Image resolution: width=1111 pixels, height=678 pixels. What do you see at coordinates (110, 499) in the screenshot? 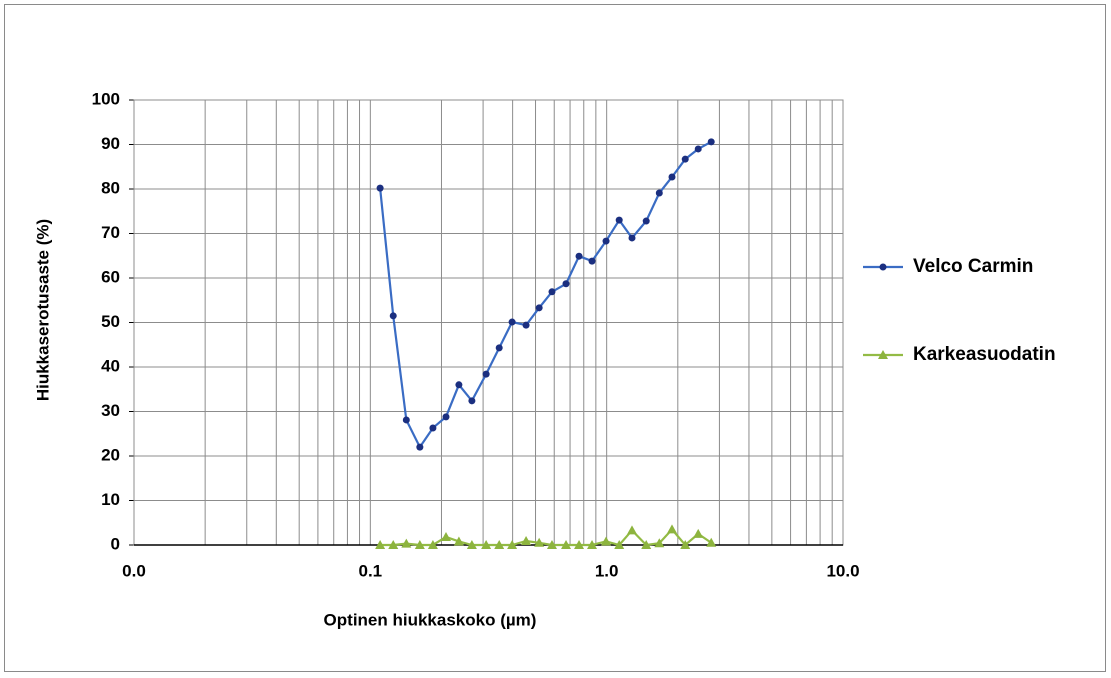
I see `y-tick-label: 10` at bounding box center [110, 499].